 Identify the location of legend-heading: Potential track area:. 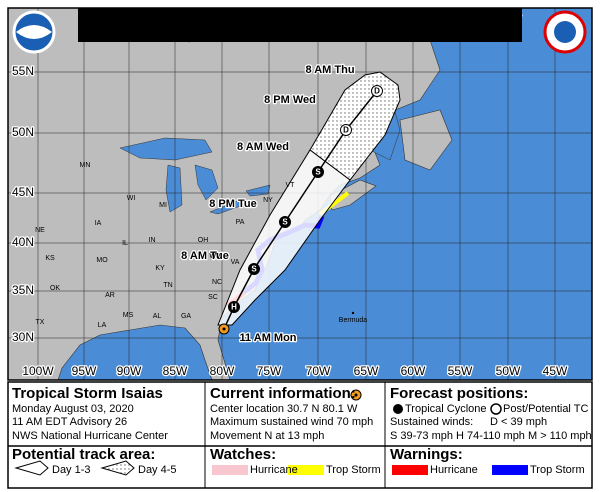
(83, 454).